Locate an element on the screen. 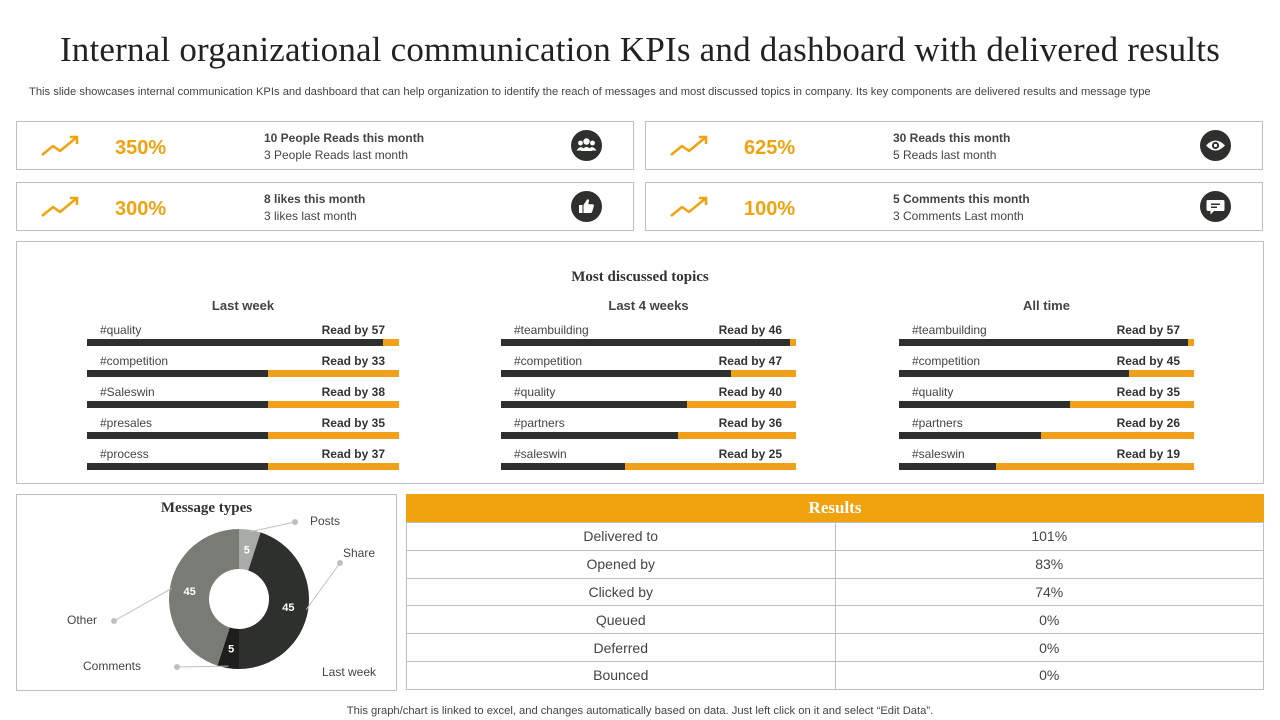 The image size is (1280, 720). message-types-title: Message types is located at coordinates (206, 508).